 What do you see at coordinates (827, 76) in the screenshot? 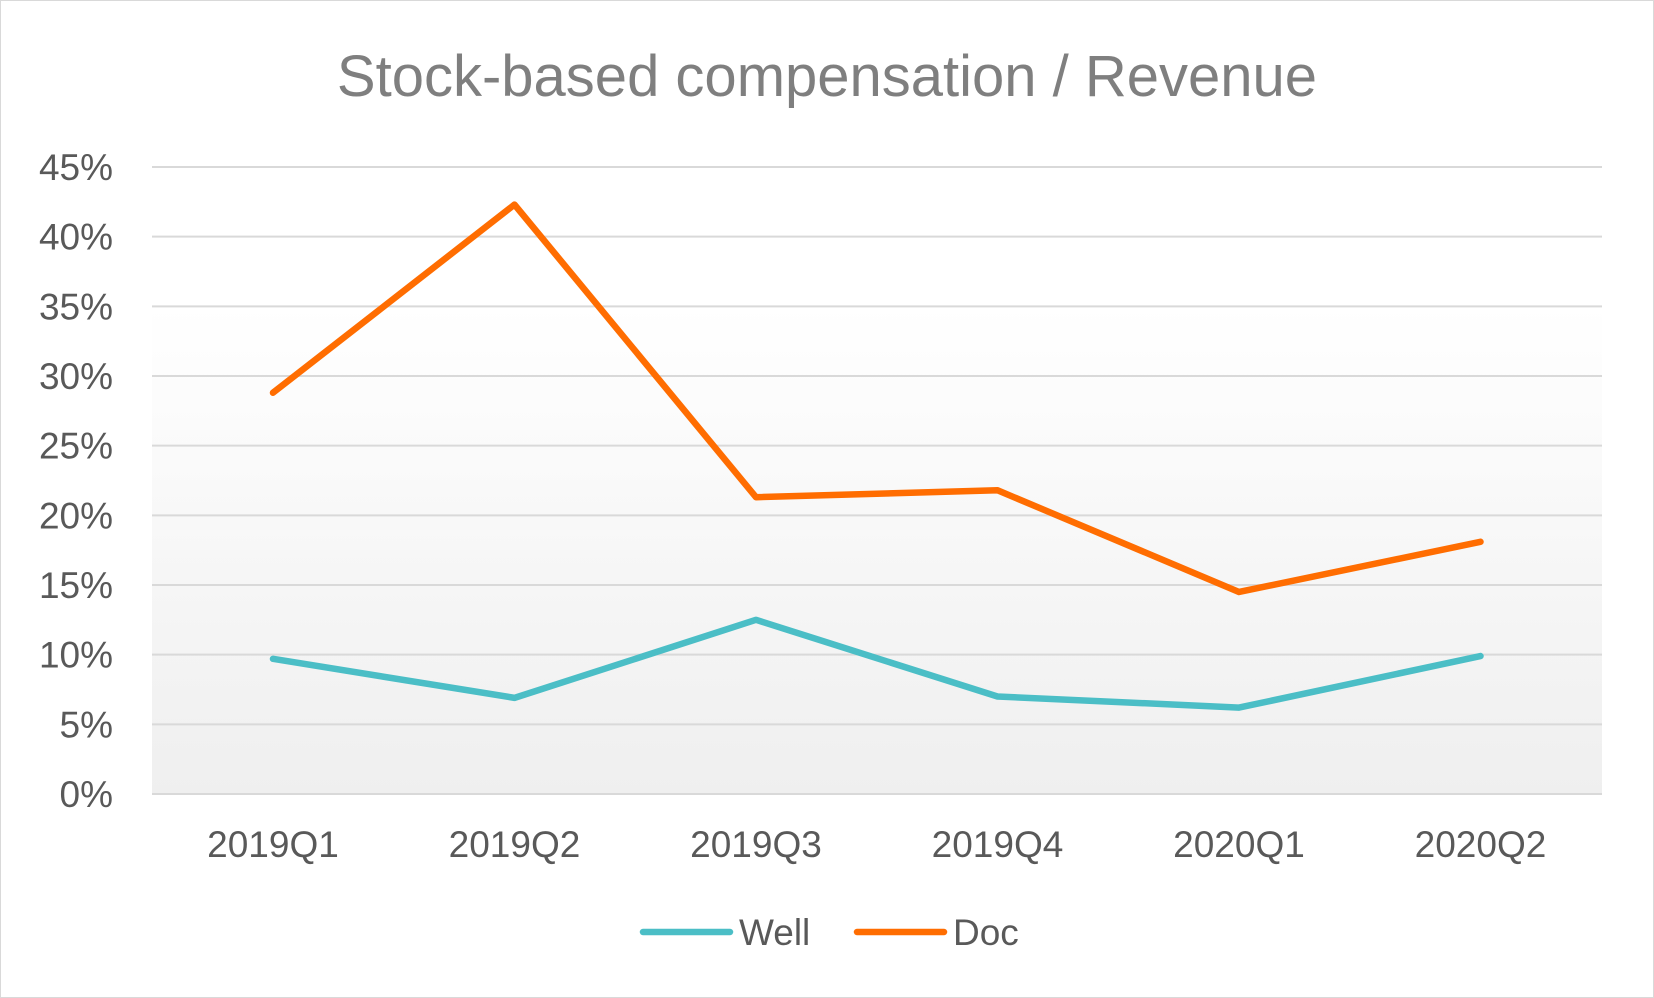
I see `chart-title: Stock-based compensation / Revenue` at bounding box center [827, 76].